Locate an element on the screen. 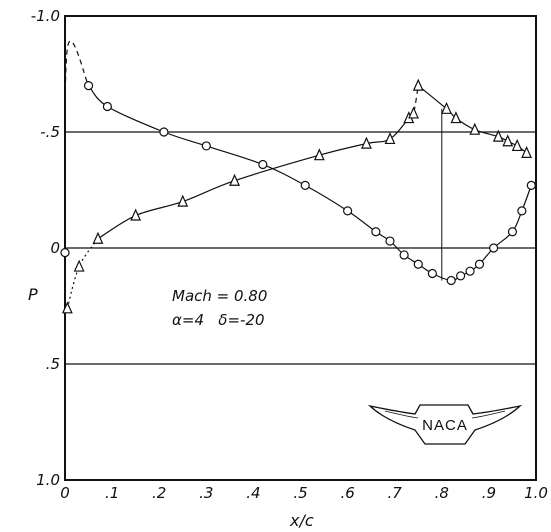 This screenshot has width=551, height=532. naca-logo-text: NACA is located at coordinates (445, 425).